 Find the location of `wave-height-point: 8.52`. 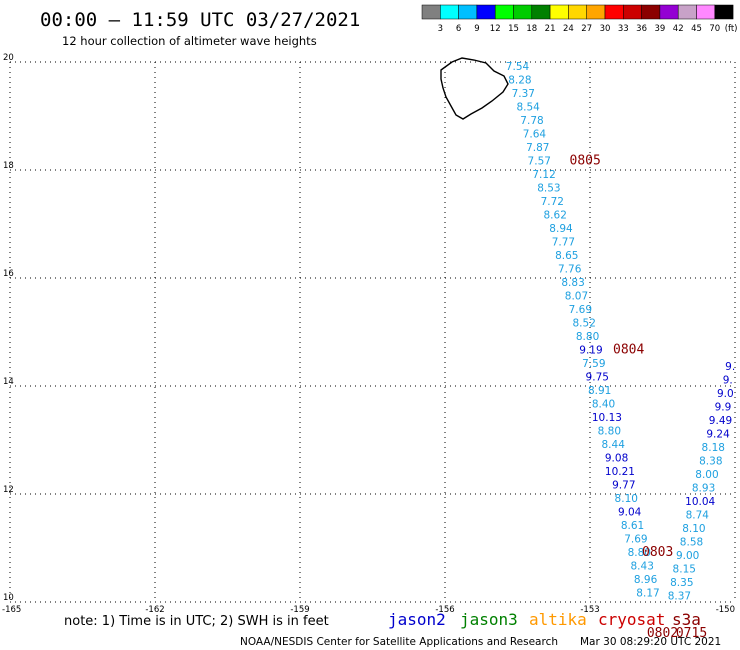

wave-height-point: 8.52 is located at coordinates (584, 324).